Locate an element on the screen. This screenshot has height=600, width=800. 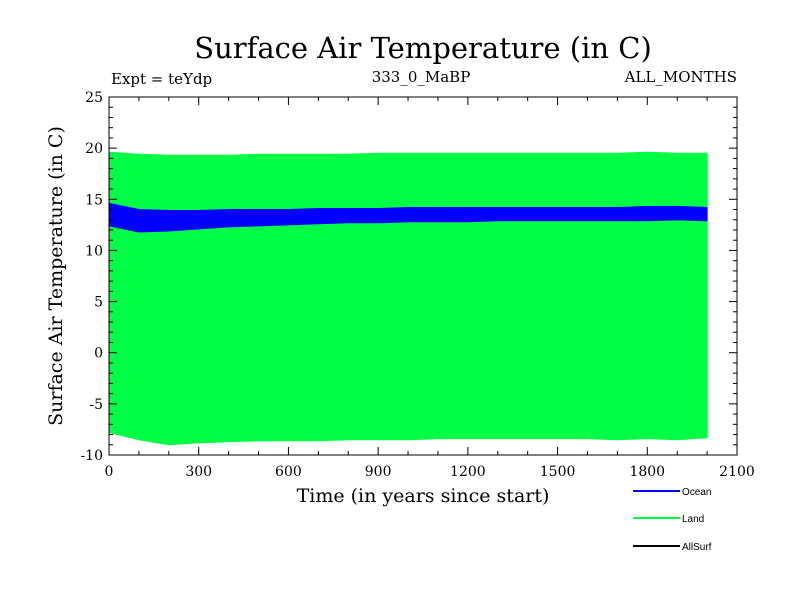
y-tick-label: -5 is located at coordinates (96, 405).